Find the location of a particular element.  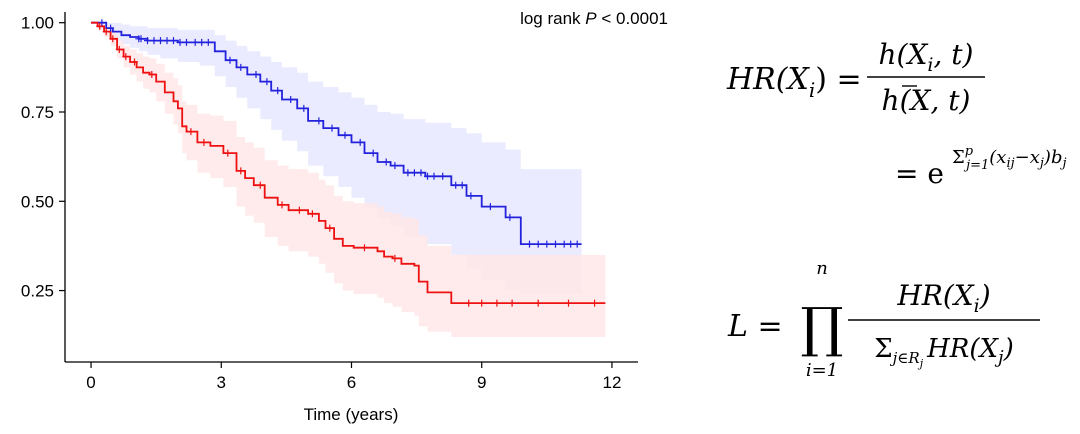

hr-exponential: = e is located at coordinates (919, 173).